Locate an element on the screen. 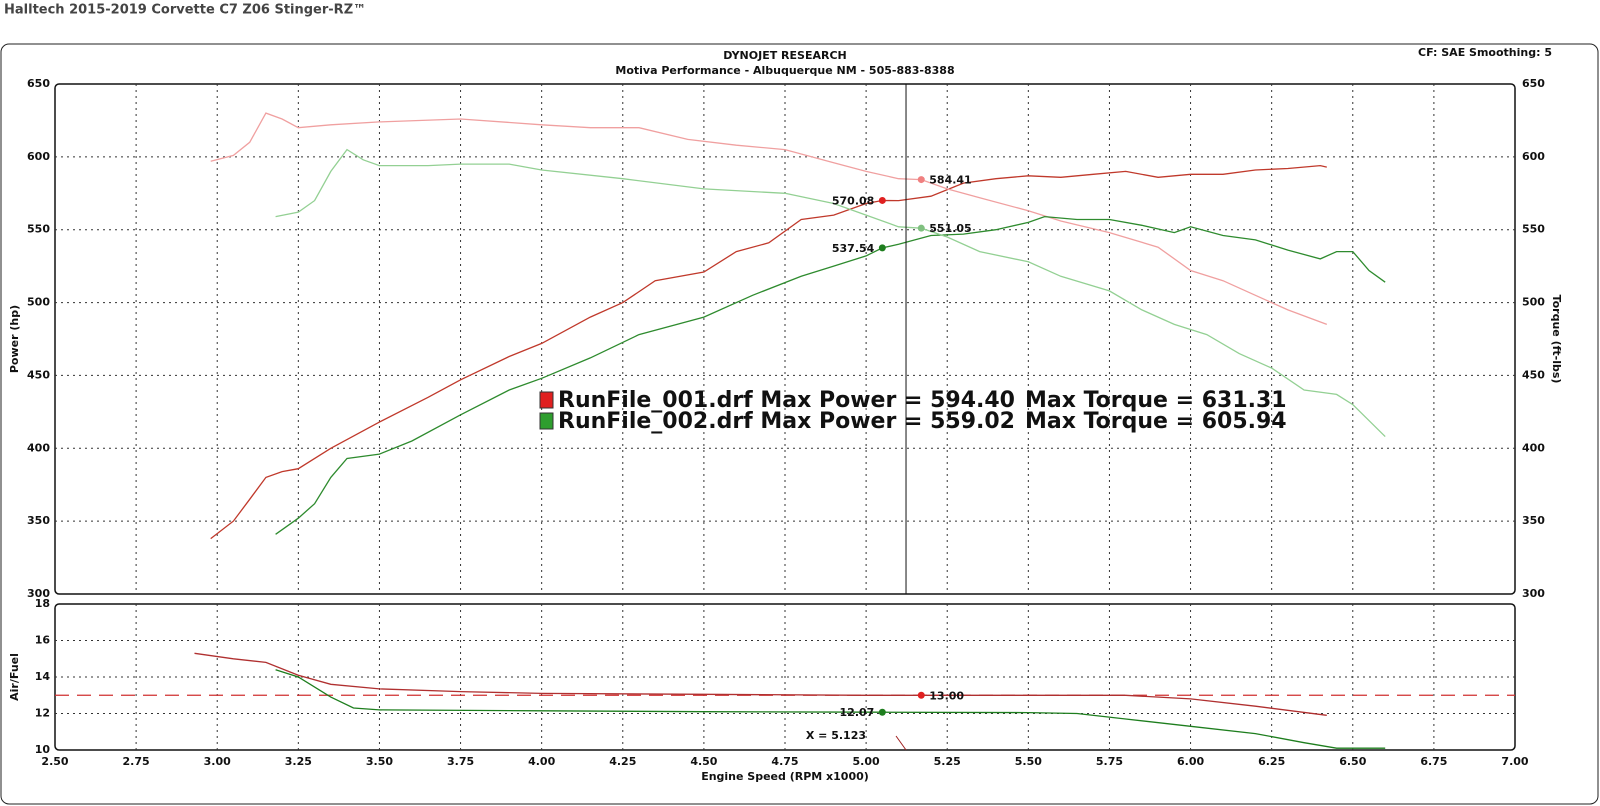  x-tick-label: 2.50 is located at coordinates (54, 761).